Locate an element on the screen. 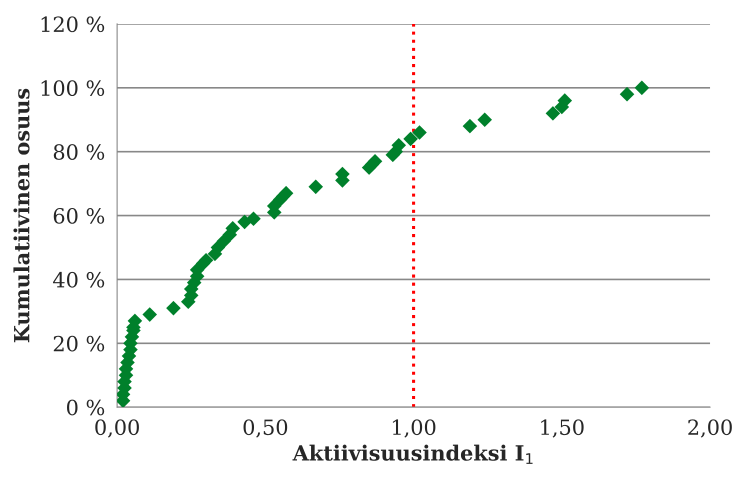 This screenshot has width=732, height=479. x-tick-label: 1,50 is located at coordinates (562, 428).